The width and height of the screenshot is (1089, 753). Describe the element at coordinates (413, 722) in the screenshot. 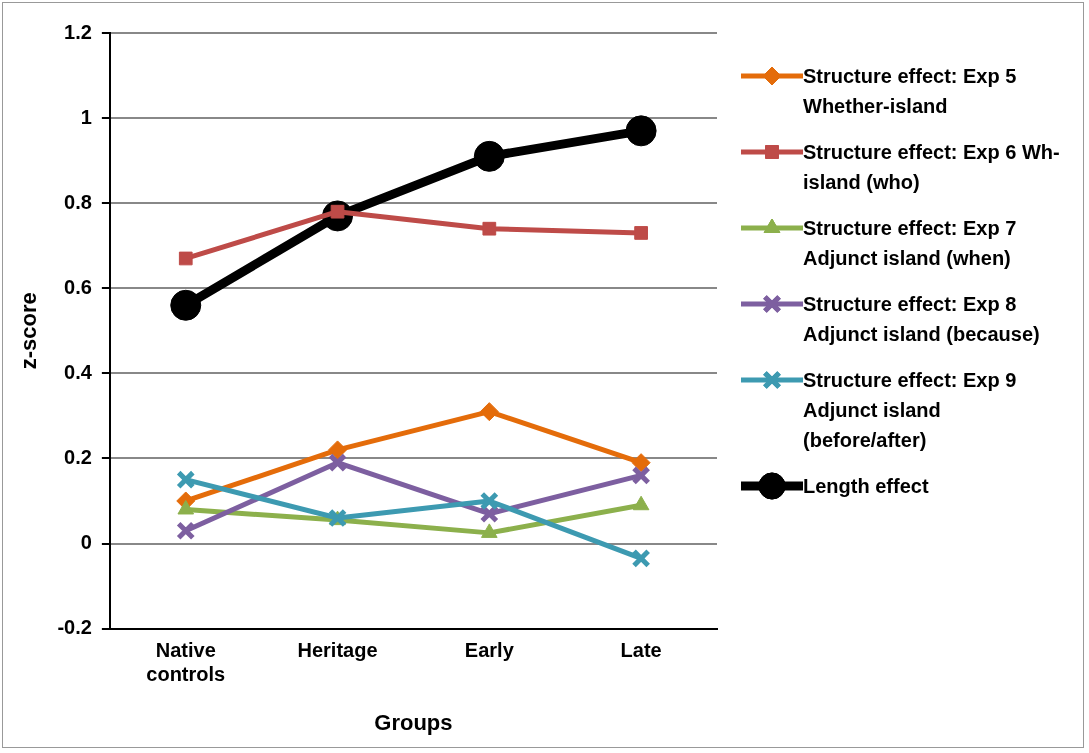

I see `x-axis-title: Groups` at that location.